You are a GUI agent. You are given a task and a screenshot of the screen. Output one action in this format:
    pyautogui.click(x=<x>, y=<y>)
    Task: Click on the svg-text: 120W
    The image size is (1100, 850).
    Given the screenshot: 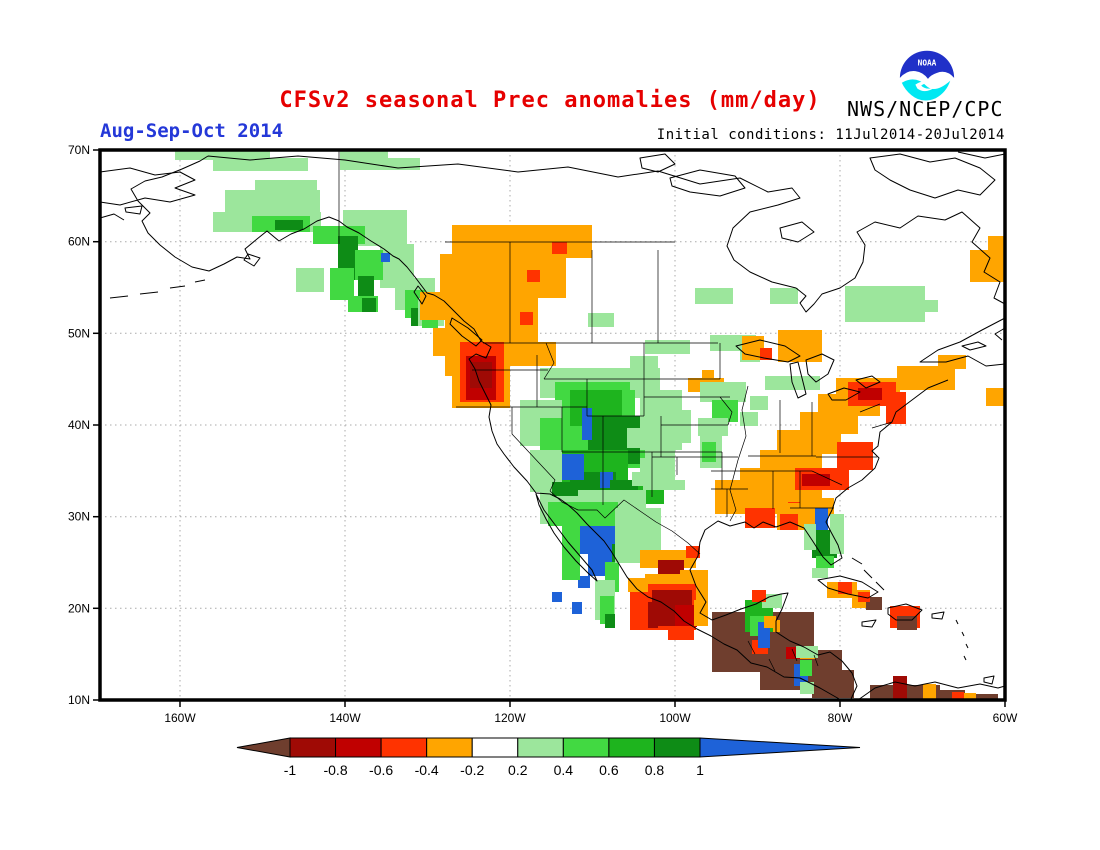 What is the action you would take?
    pyautogui.click(x=510, y=718)
    